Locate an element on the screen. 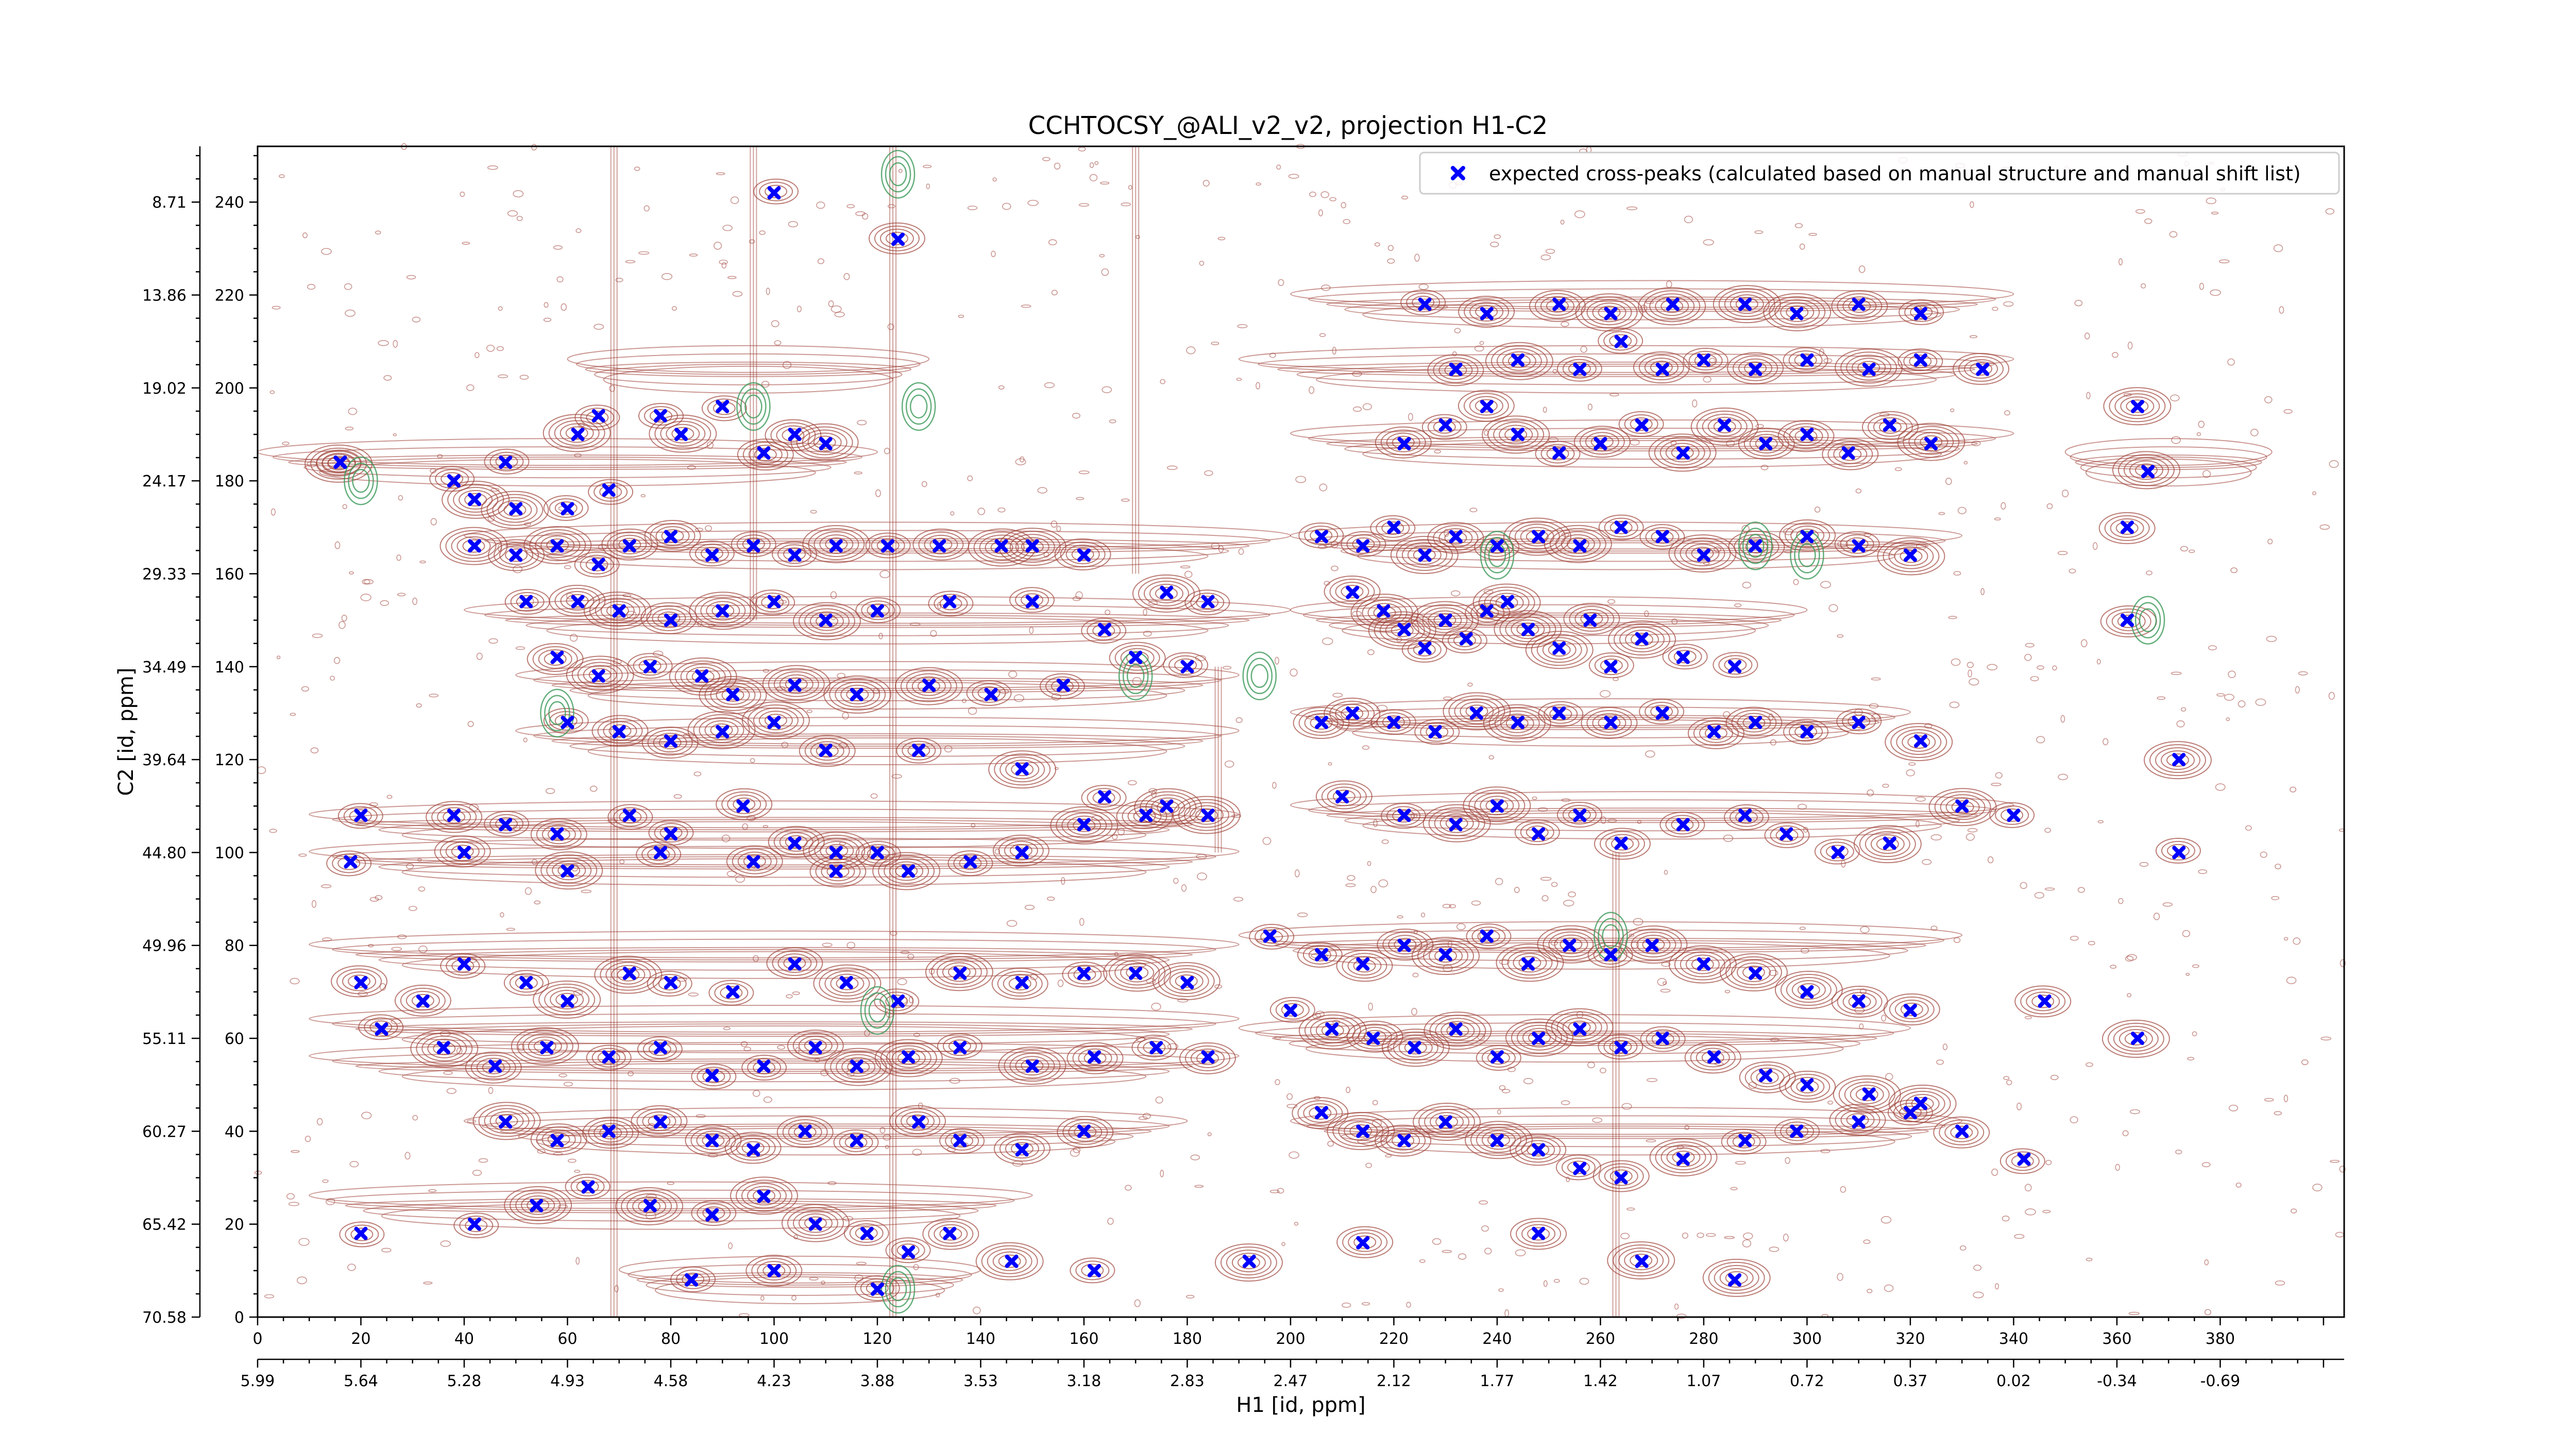 Image resolution: width=2576 pixels, height=1449 pixels. x-tick-label: 360 is located at coordinates (2116, 1339).